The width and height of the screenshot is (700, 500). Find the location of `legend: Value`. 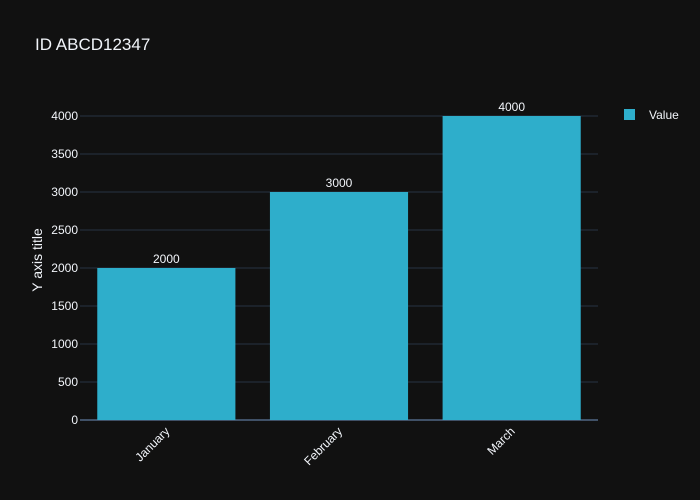

legend: Value is located at coordinates (651, 115).